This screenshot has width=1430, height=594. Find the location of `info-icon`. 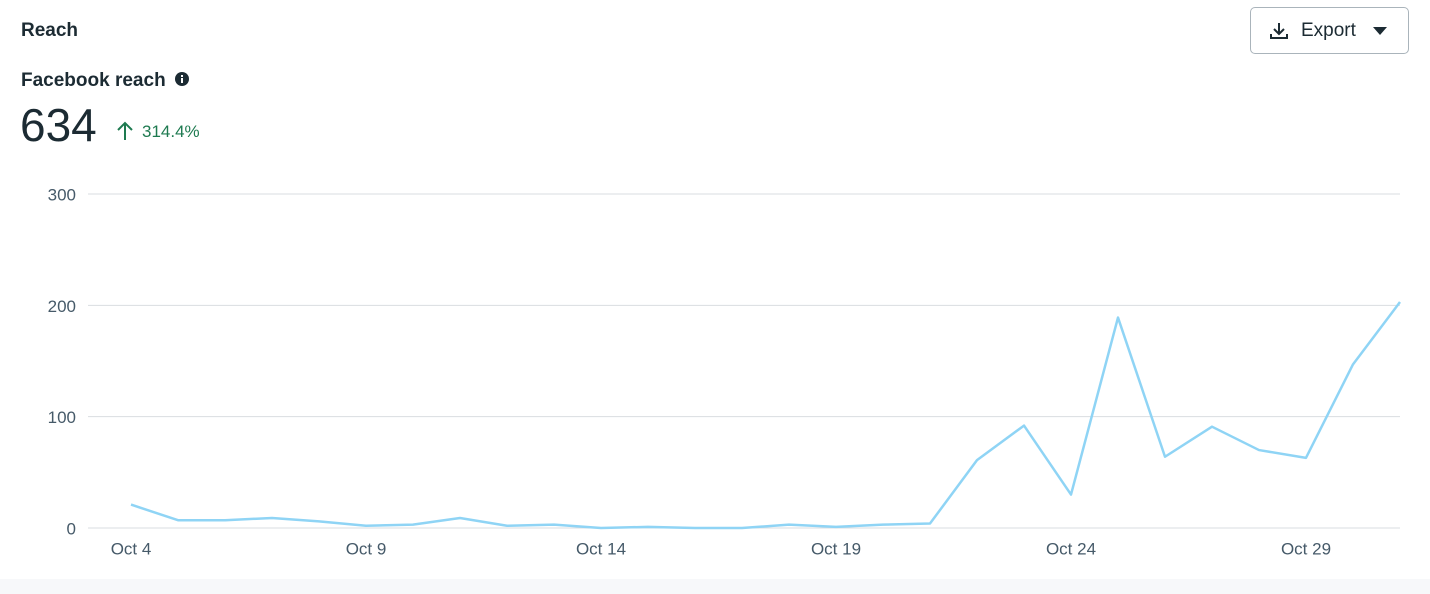

info-icon is located at coordinates (181, 79).